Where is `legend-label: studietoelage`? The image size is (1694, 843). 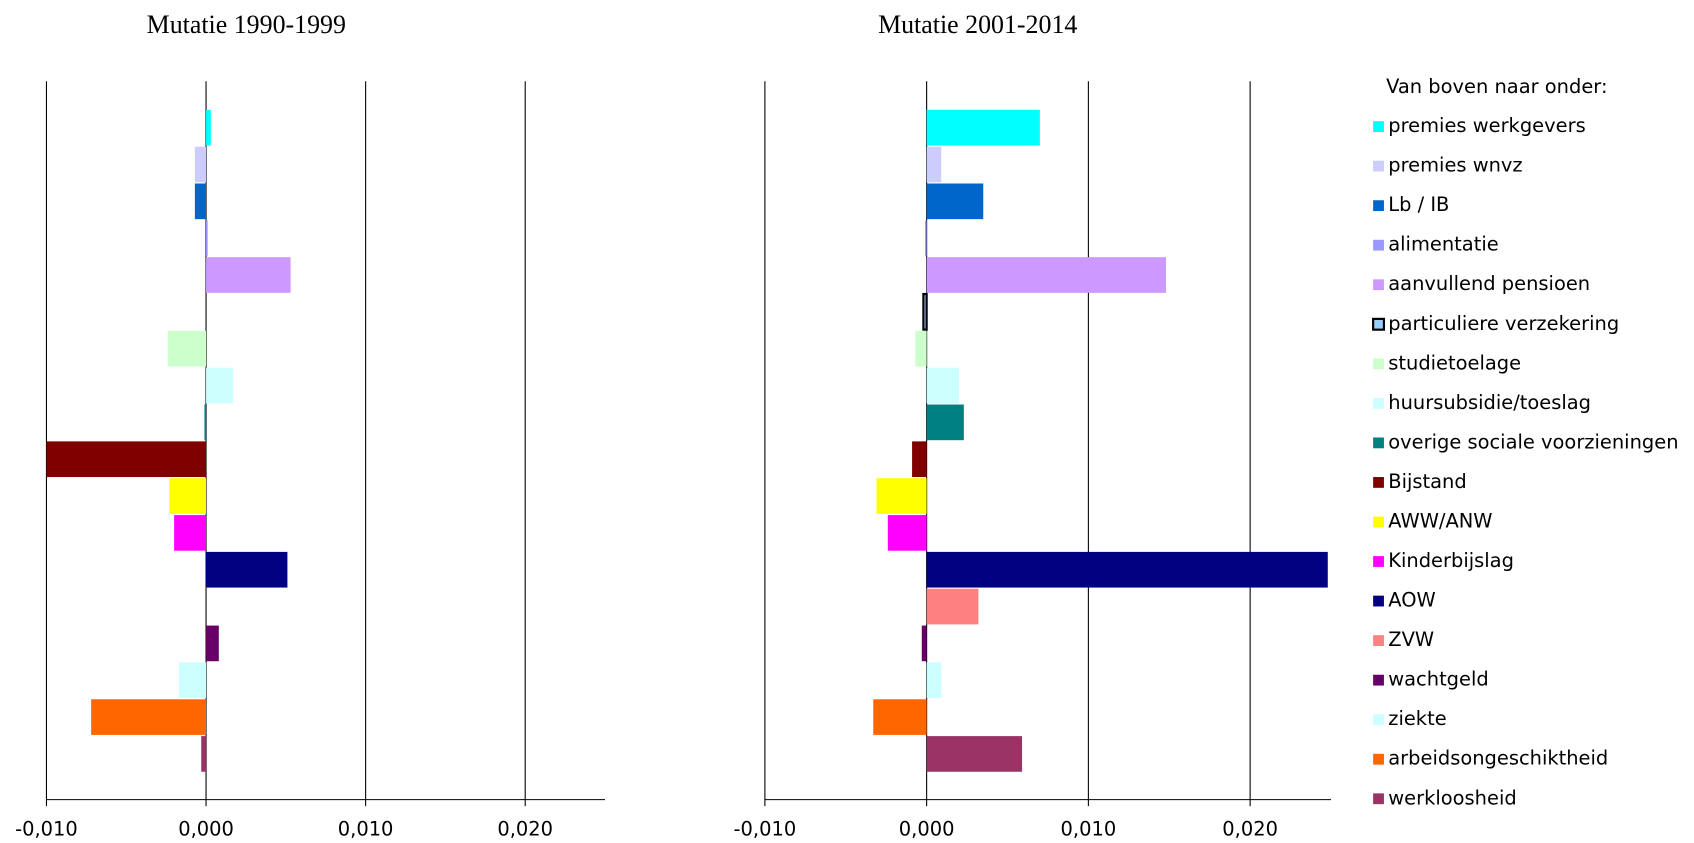 legend-label: studietoelage is located at coordinates (1454, 362).